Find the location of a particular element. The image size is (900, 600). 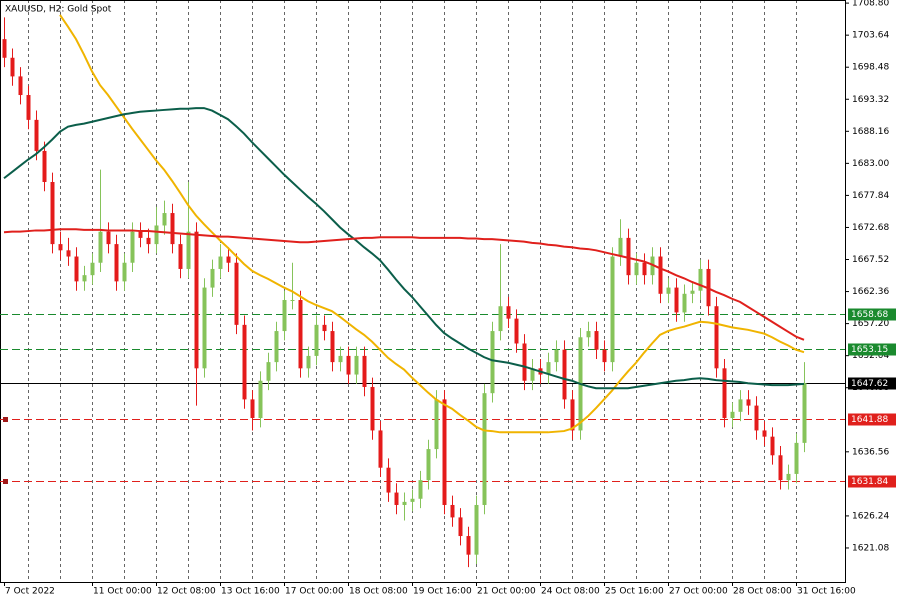

y-tick-label: 1652.04 is located at coordinates (870, 356).